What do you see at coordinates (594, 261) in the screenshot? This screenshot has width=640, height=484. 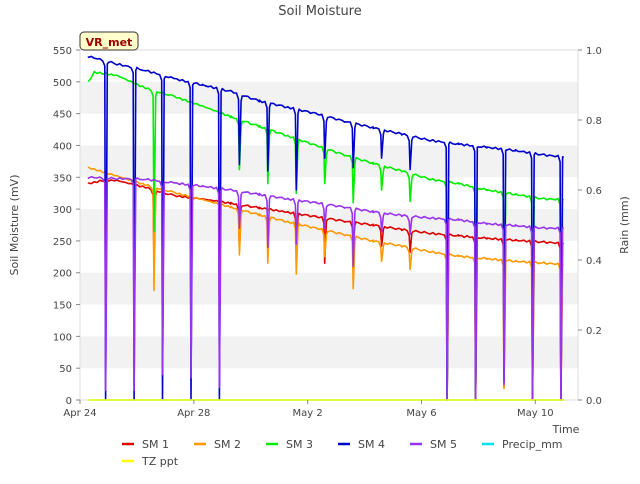 I see `y-tick-label-right: 0.4` at bounding box center [594, 261].